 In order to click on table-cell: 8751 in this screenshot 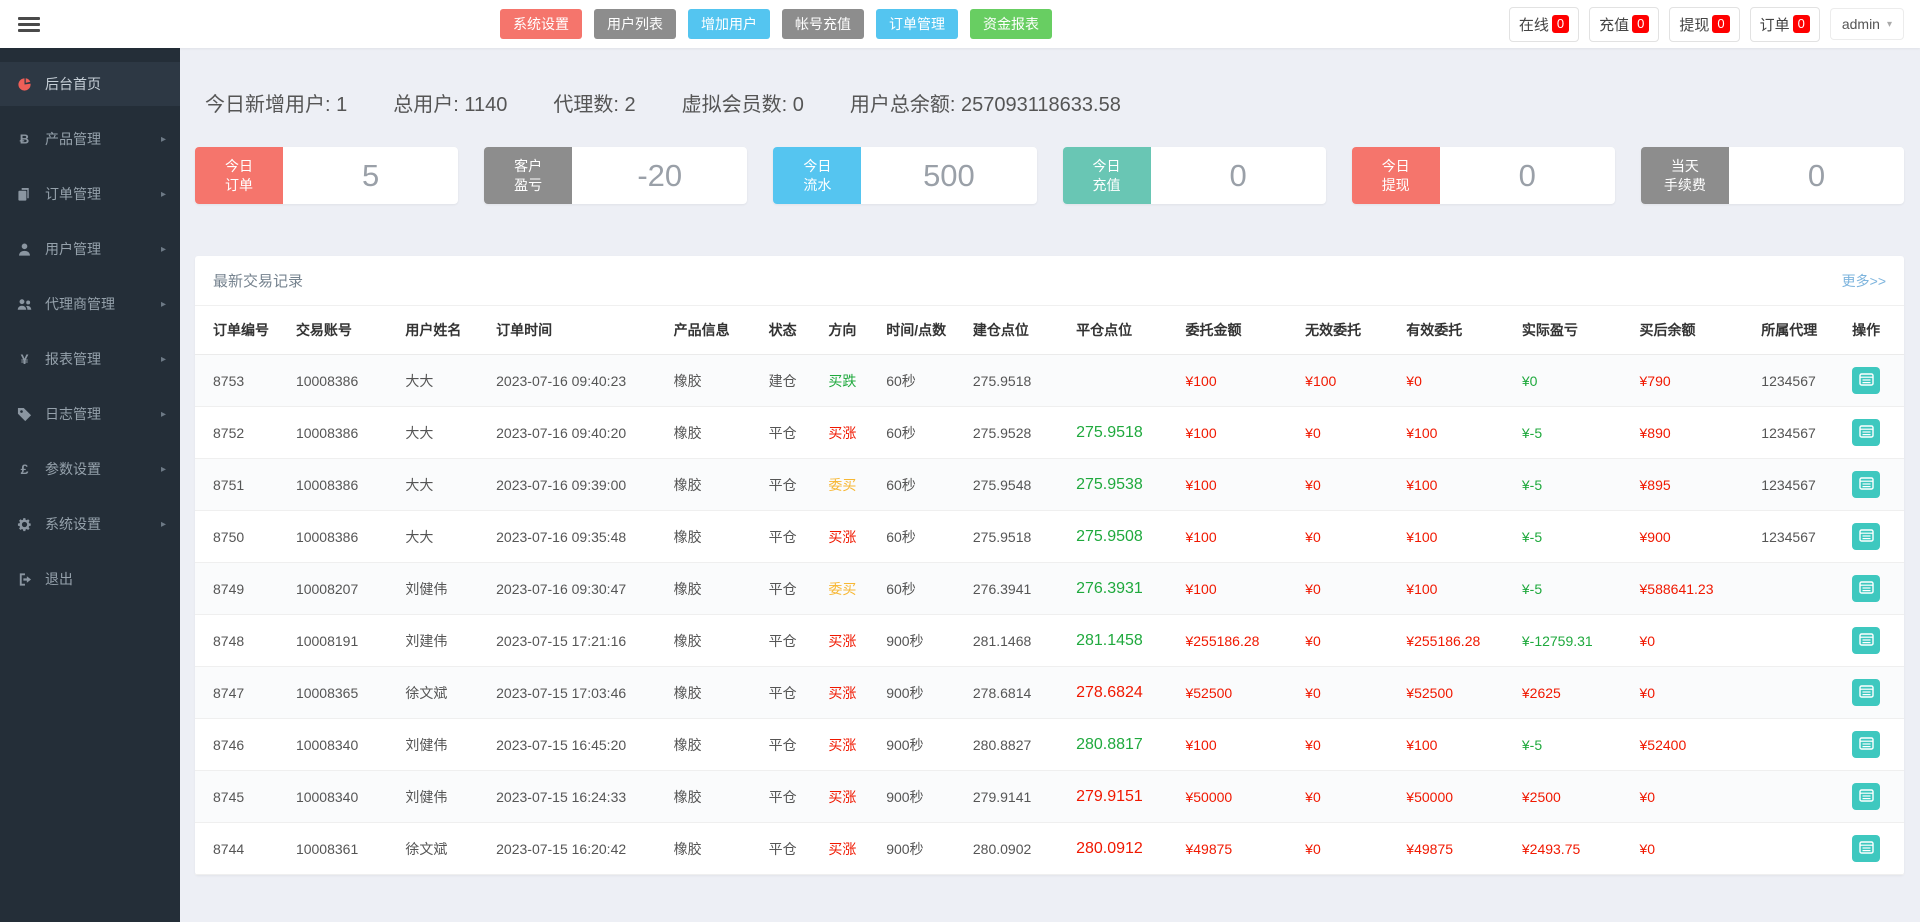, I will do `click(242, 484)`.